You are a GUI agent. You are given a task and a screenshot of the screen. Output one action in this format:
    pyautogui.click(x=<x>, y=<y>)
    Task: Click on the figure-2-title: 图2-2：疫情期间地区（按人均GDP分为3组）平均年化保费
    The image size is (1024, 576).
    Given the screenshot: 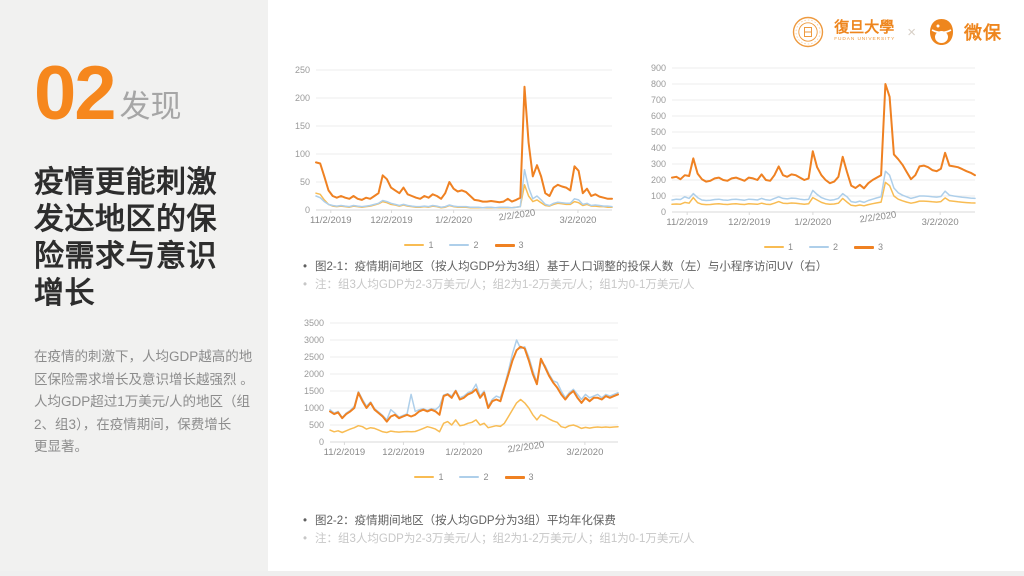 What is the action you would take?
    pyautogui.click(x=465, y=521)
    